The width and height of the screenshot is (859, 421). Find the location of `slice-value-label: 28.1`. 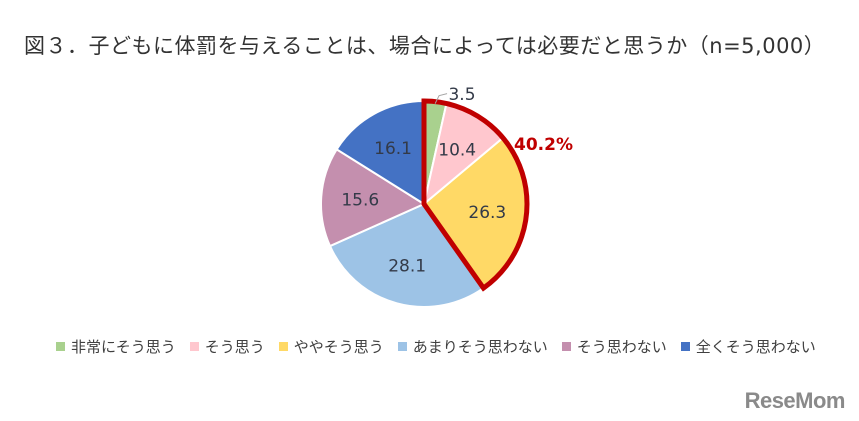

slice-value-label: 28.1 is located at coordinates (407, 267).